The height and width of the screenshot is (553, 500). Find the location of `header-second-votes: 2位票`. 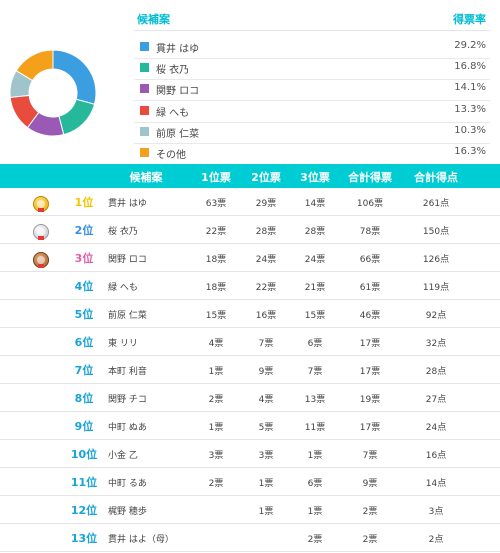

header-second-votes: 2位票 is located at coordinates (266, 177).